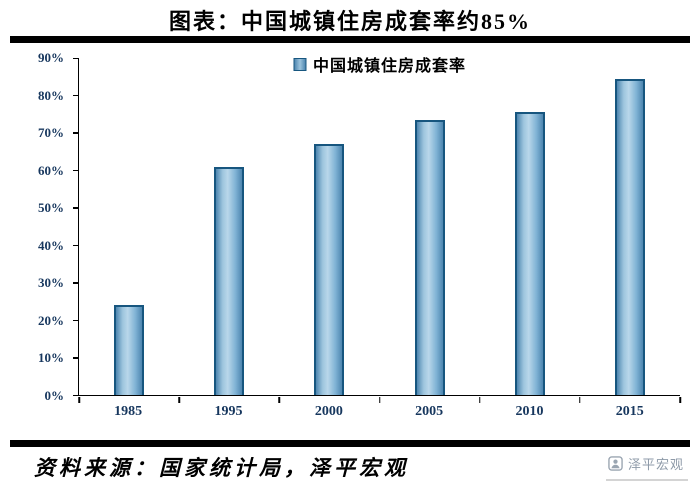  What do you see at coordinates (51, 133) in the screenshot?
I see `y-tick-label: 70%` at bounding box center [51, 133].